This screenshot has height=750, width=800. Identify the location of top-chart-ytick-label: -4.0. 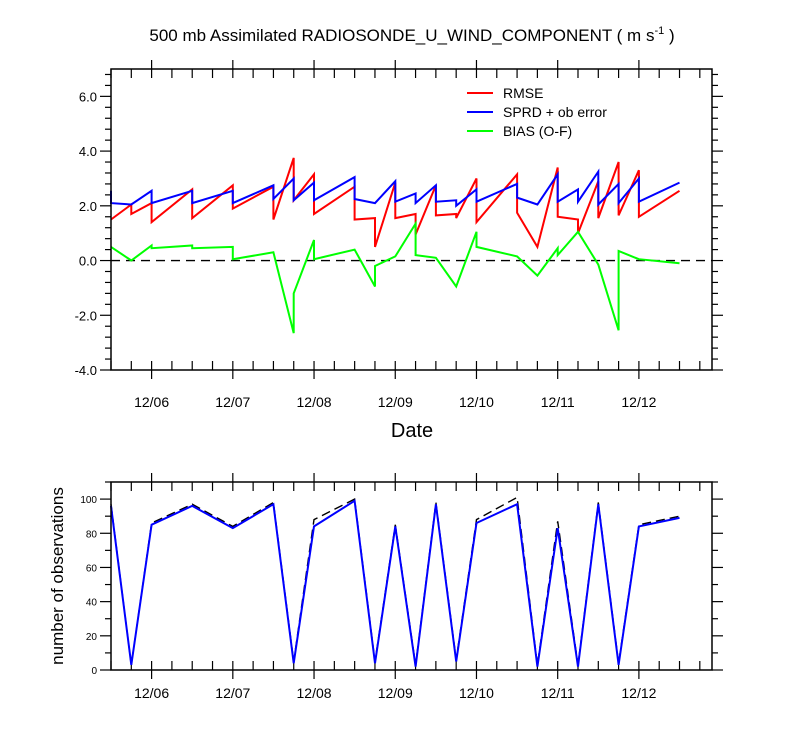
(86, 370).